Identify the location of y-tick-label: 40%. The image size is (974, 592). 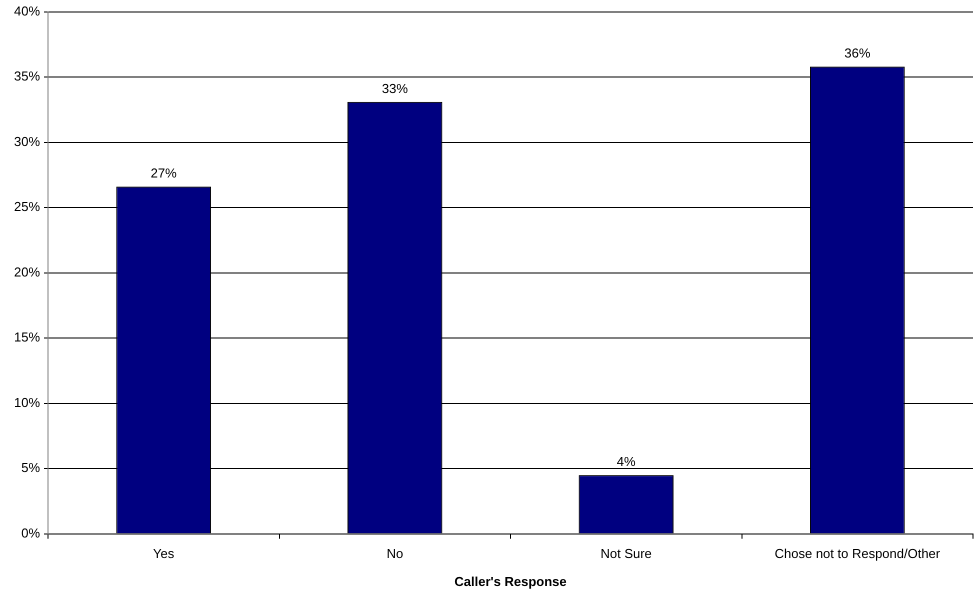
(27, 10).